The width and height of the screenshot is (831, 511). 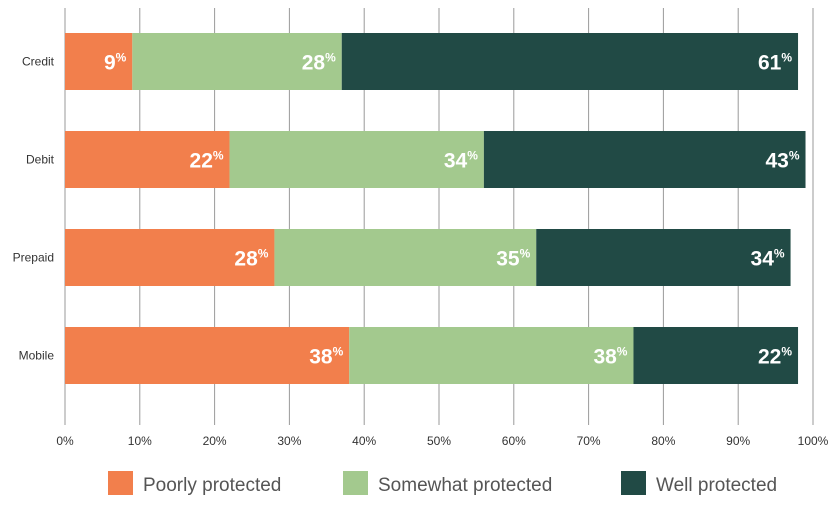 What do you see at coordinates (289, 441) in the screenshot?
I see `x-tick-label-3: 30%` at bounding box center [289, 441].